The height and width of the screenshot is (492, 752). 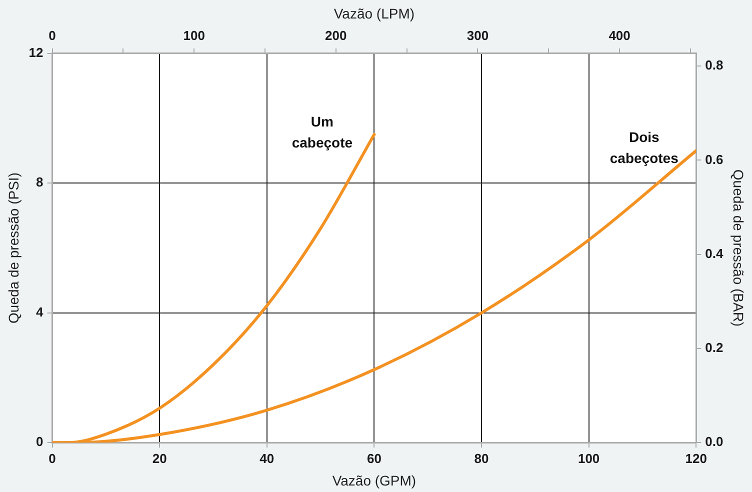 What do you see at coordinates (159, 458) in the screenshot?
I see `x-tick-label: 20` at bounding box center [159, 458].